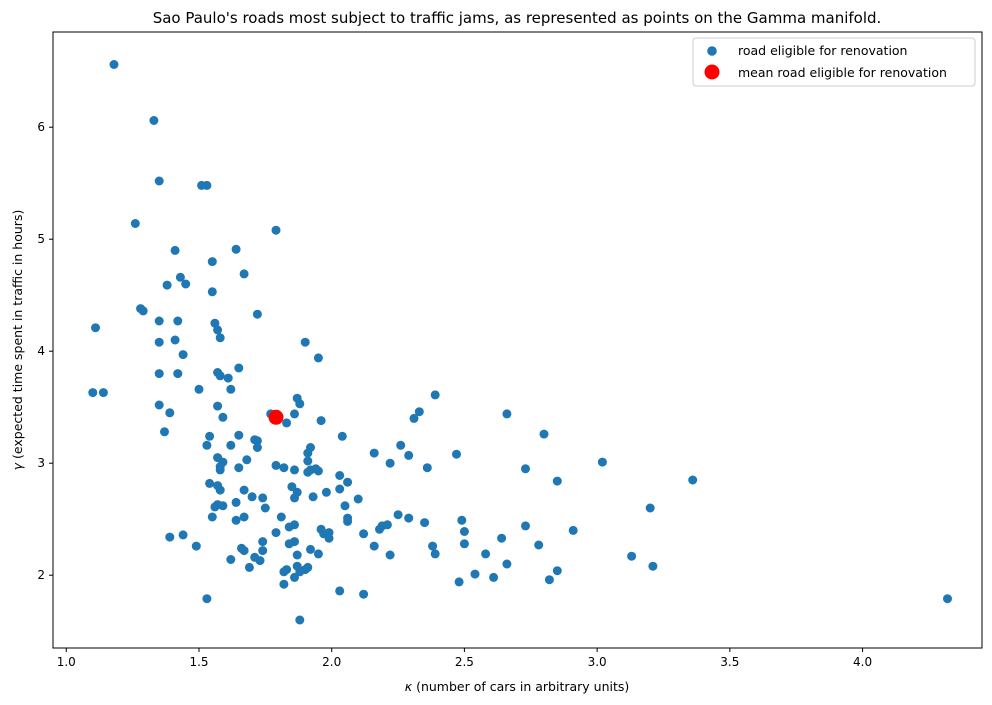 The height and width of the screenshot is (705, 992). I want to click on legend-label-roads: road eligible for renovation, so click(822, 50).